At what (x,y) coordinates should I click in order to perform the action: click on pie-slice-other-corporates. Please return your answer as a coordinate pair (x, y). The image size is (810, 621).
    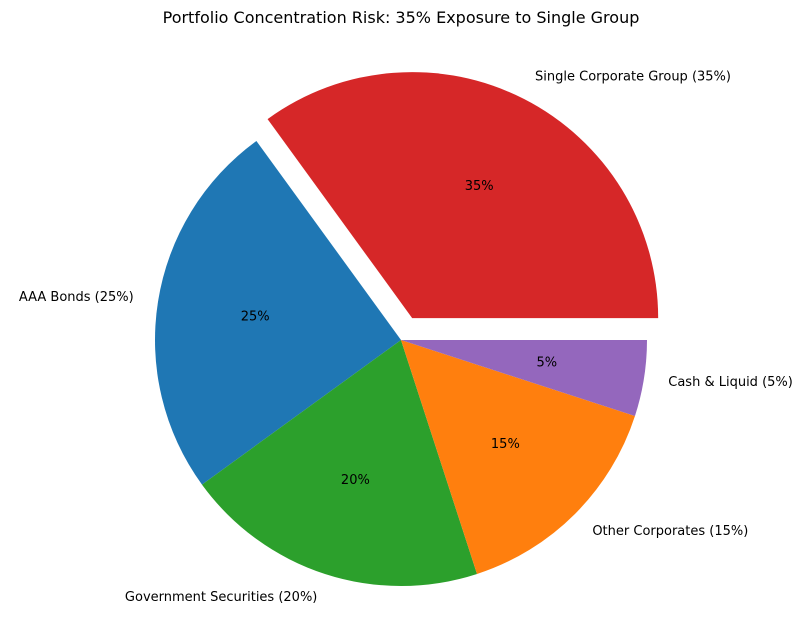
    Looking at the image, I should click on (518, 457).